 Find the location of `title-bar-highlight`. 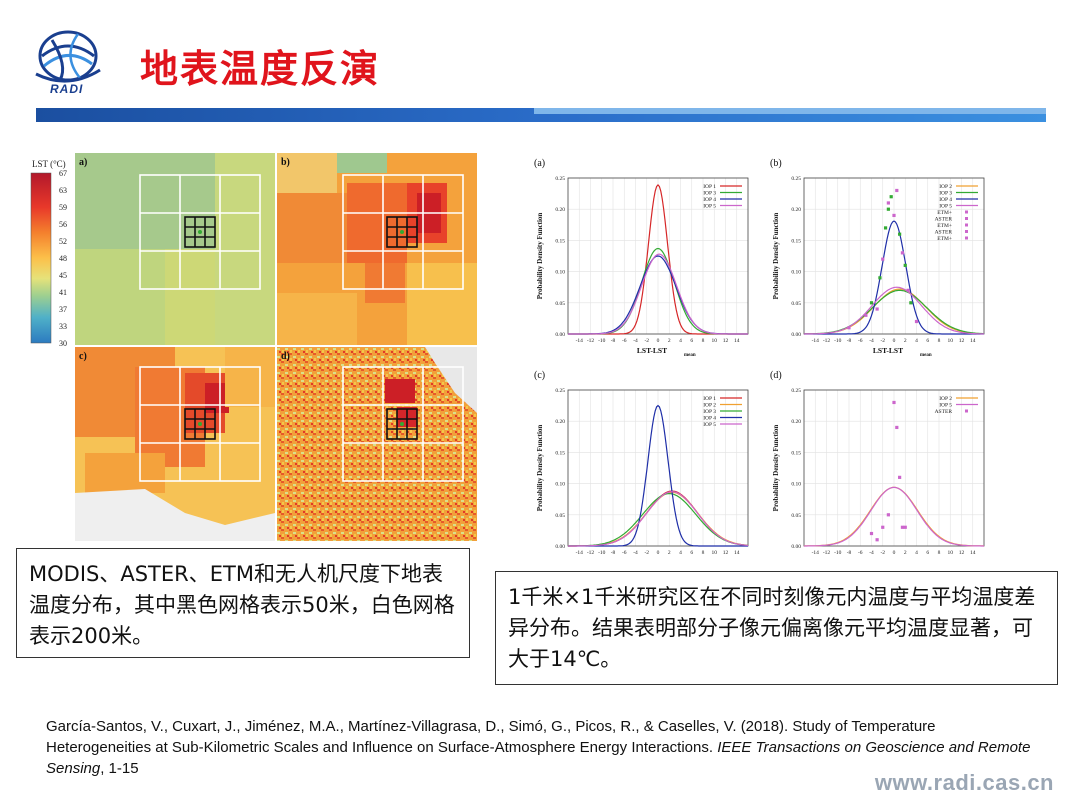

title-bar-highlight is located at coordinates (790, 111).